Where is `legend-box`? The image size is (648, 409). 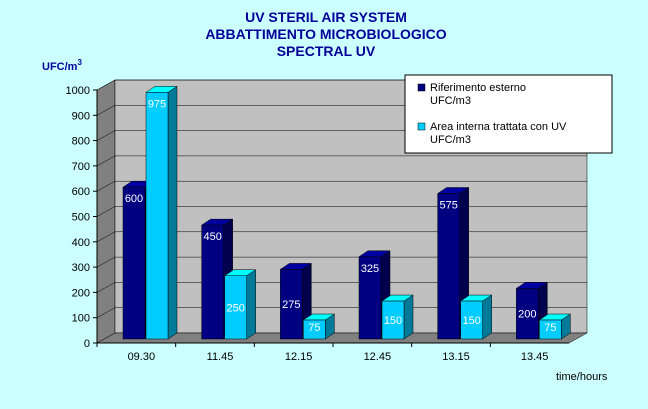 legend-box is located at coordinates (508, 114).